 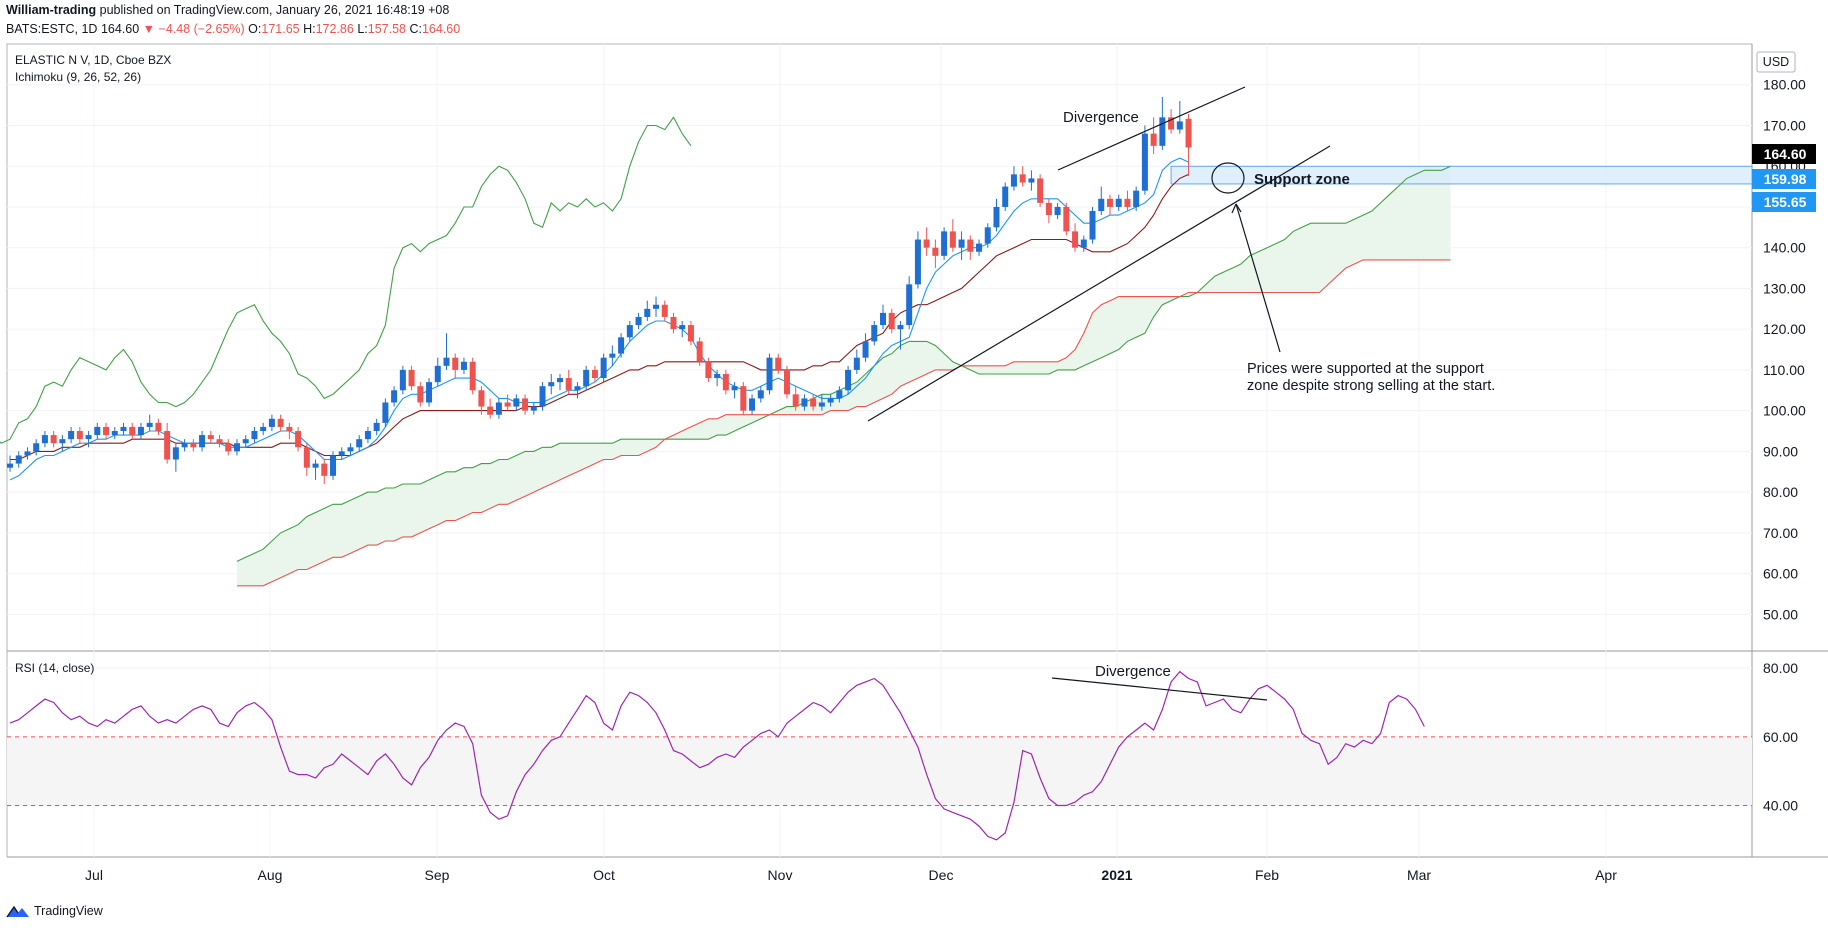 What do you see at coordinates (1776, 62) in the screenshot?
I see `currency-box` at bounding box center [1776, 62].